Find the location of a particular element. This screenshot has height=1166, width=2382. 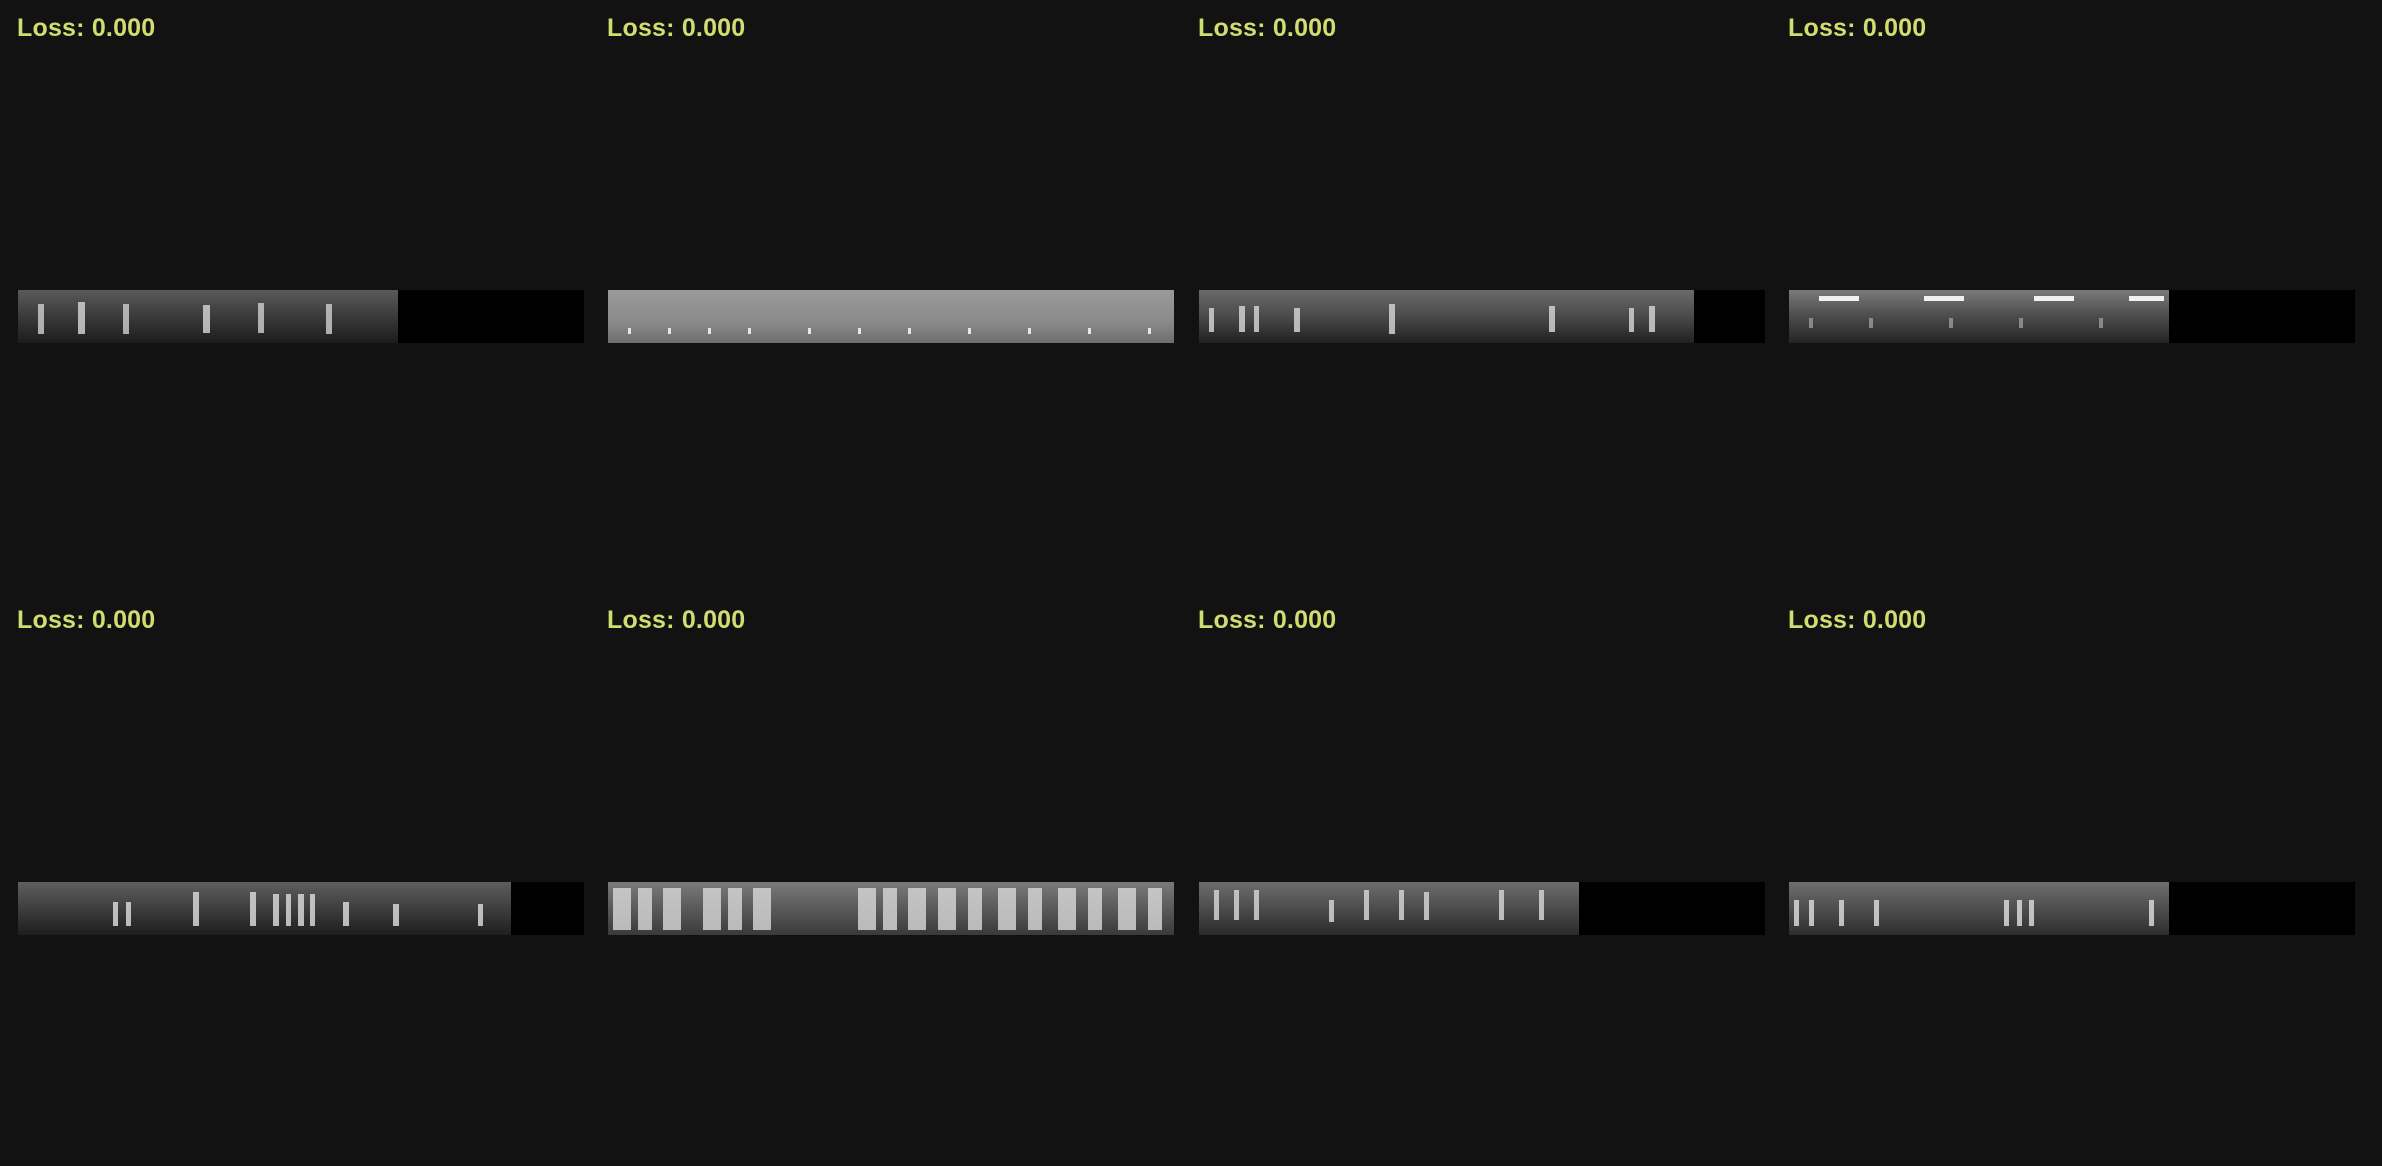

spectrogram-panel-7: Loss: 0.000 is located at coordinates (1483, 886).